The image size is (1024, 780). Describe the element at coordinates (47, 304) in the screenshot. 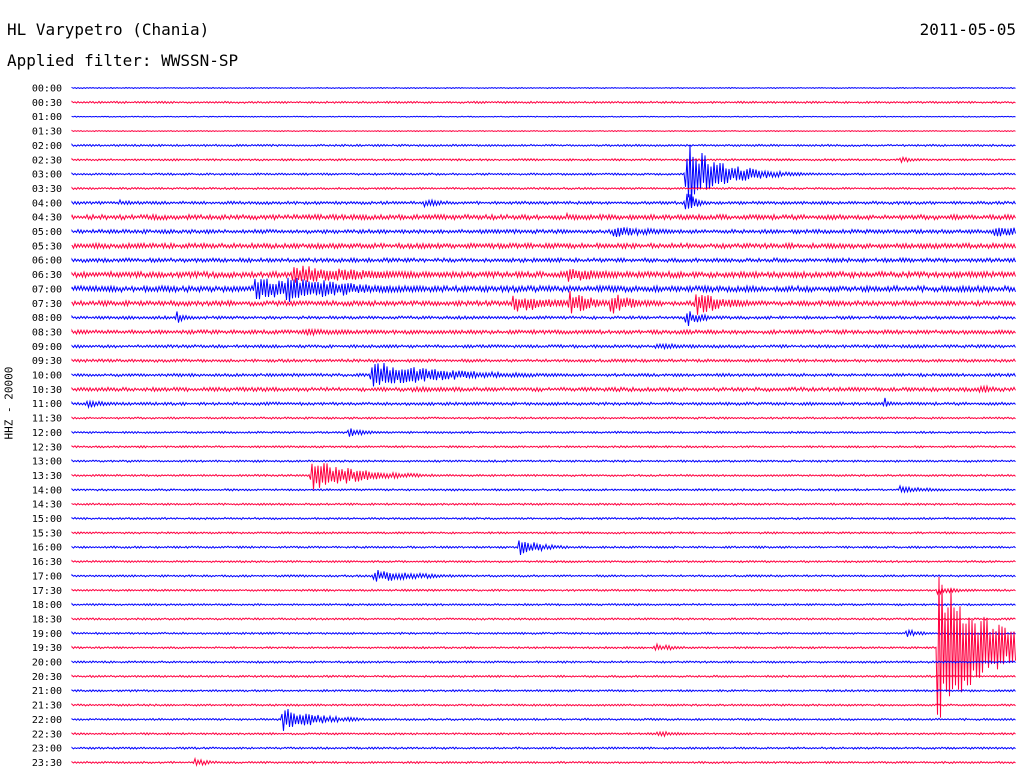

I see `time-tick-label: 07:30` at that location.